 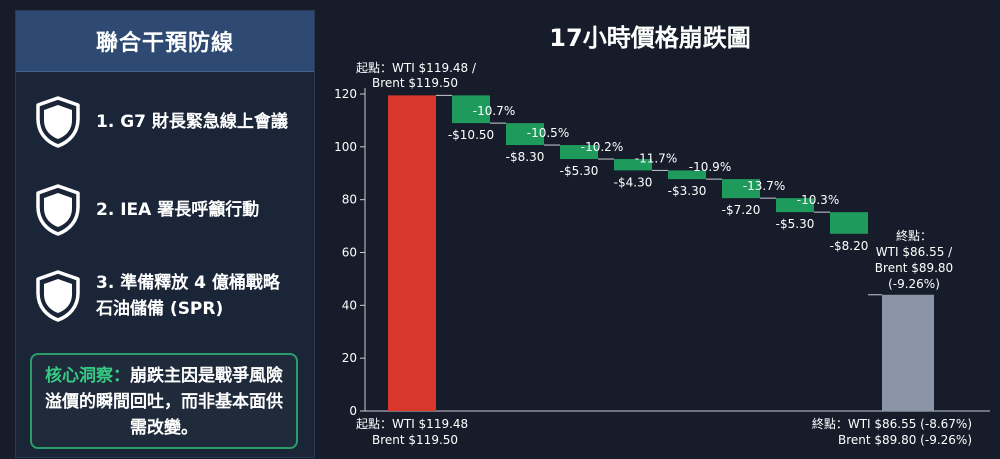 I want to click on chart-title: 17小時價格崩跌圖, so click(x=649, y=38).